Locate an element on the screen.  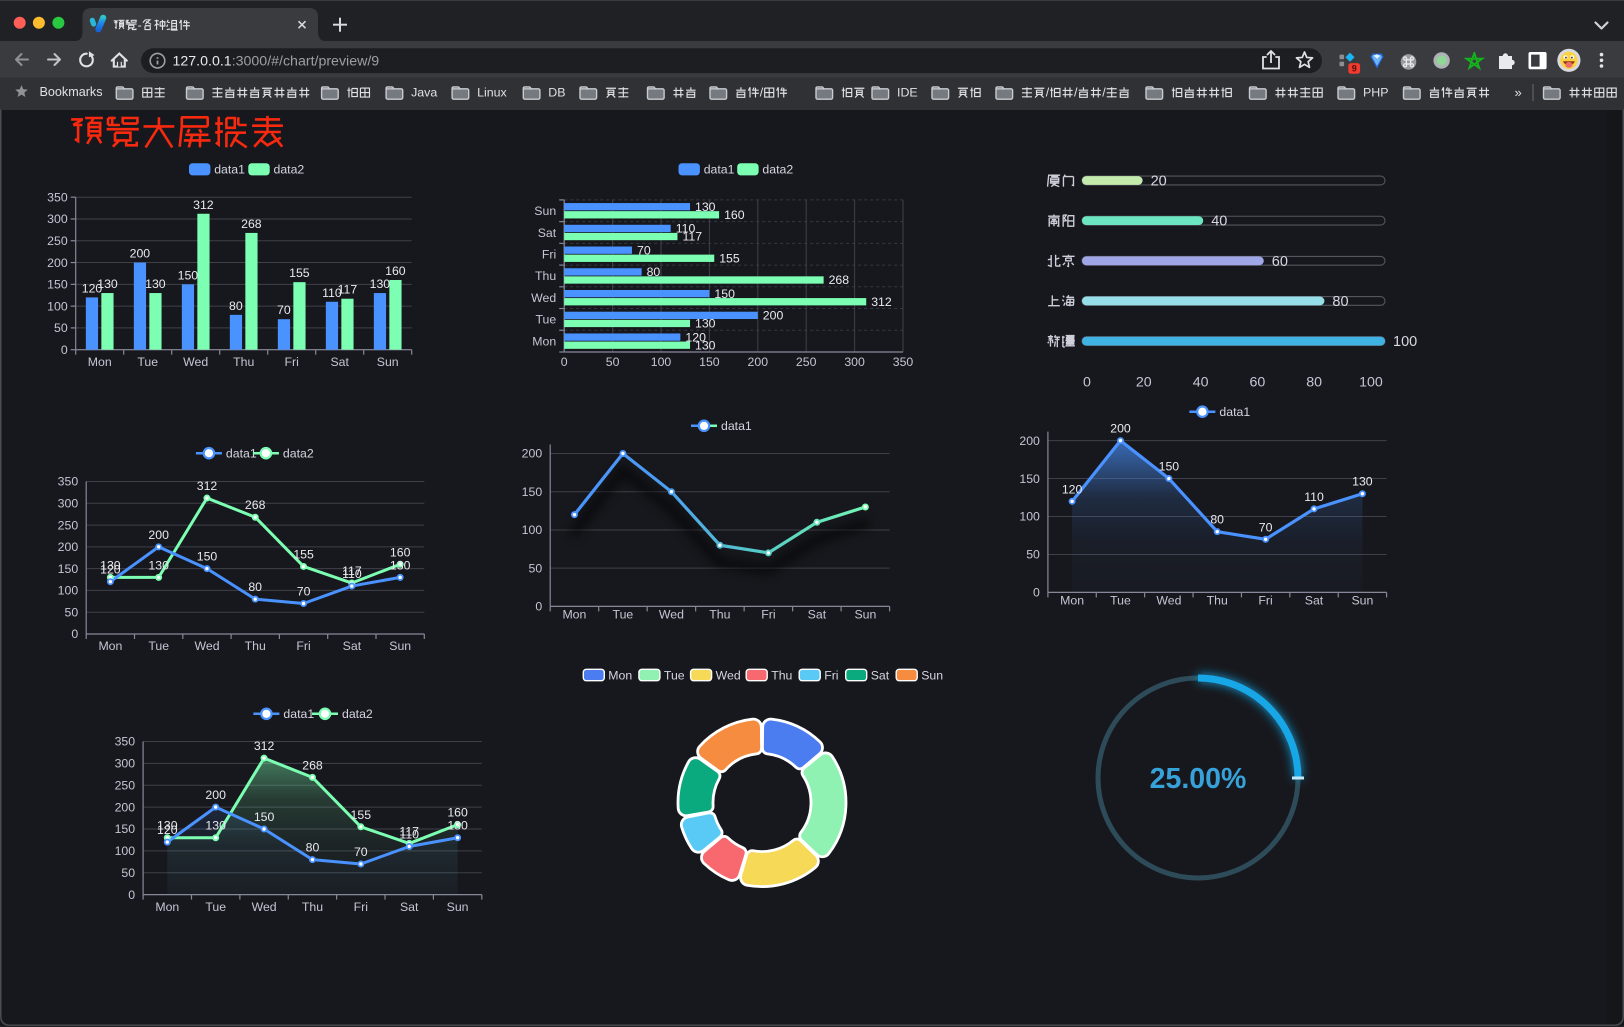
svg-text: 268 is located at coordinates (312, 765).